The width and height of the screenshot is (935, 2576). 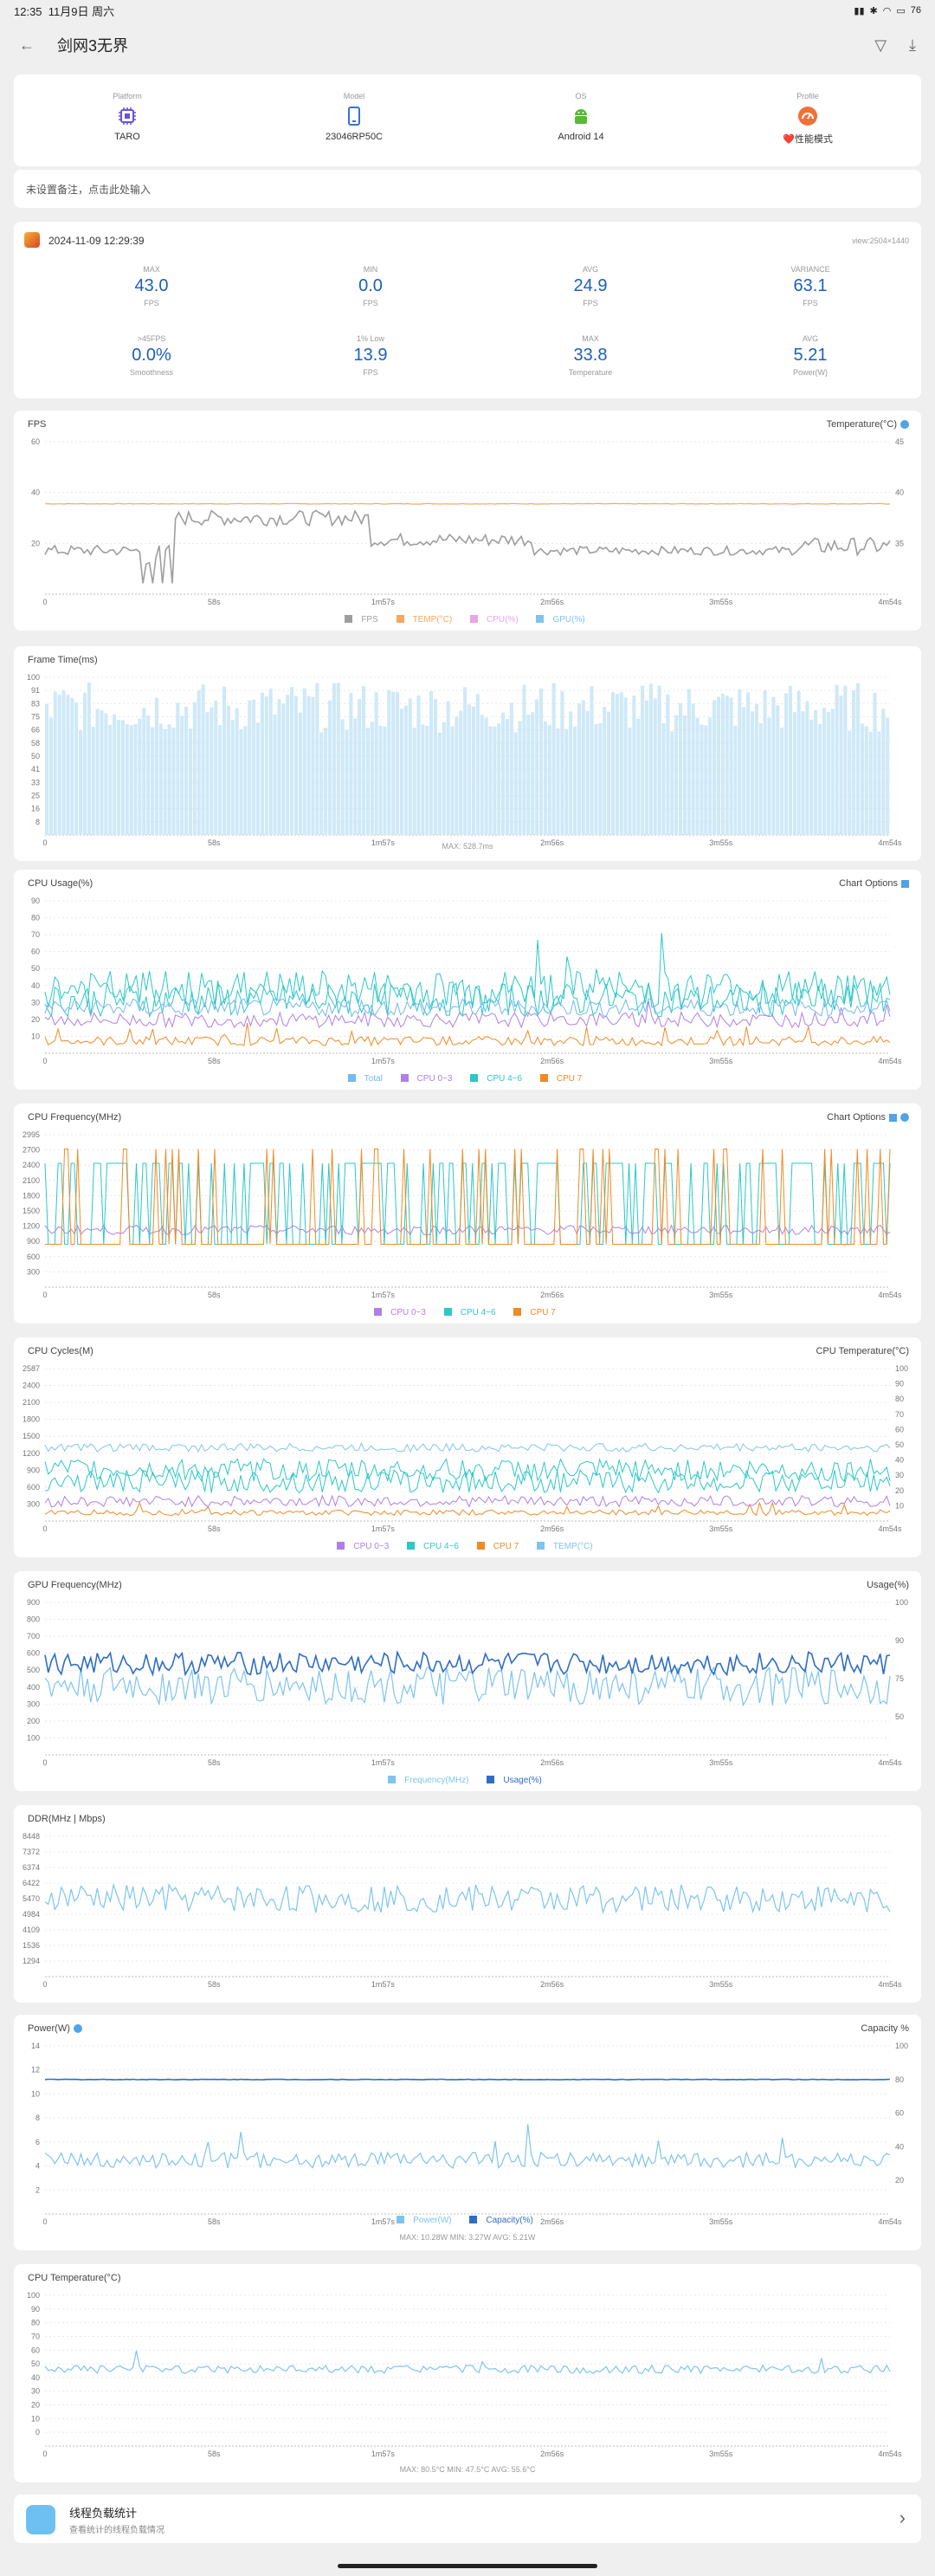 I want to click on y-tick-label: 12, so click(x=35, y=2070).